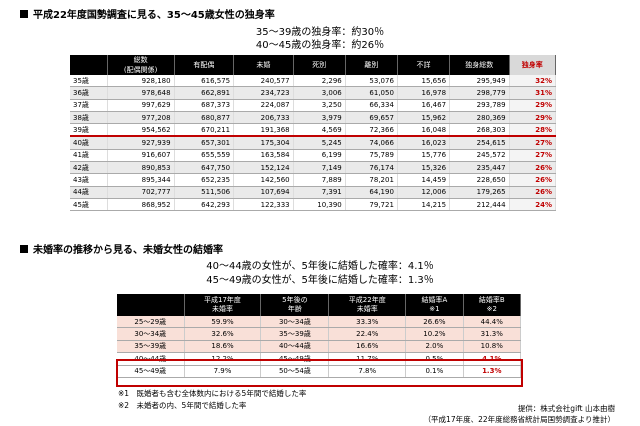 The width and height of the screenshot is (640, 426). Describe the element at coordinates (204, 105) in the screenshot. I see `table1-cell: 687,373` at that location.